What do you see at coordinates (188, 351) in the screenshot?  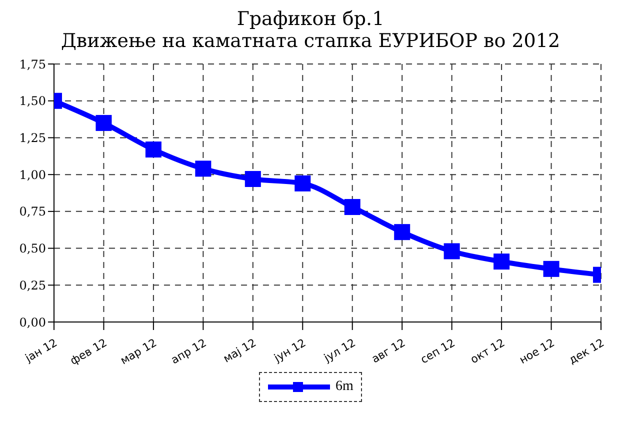 I see `x-tick-label: апр 12` at bounding box center [188, 351].